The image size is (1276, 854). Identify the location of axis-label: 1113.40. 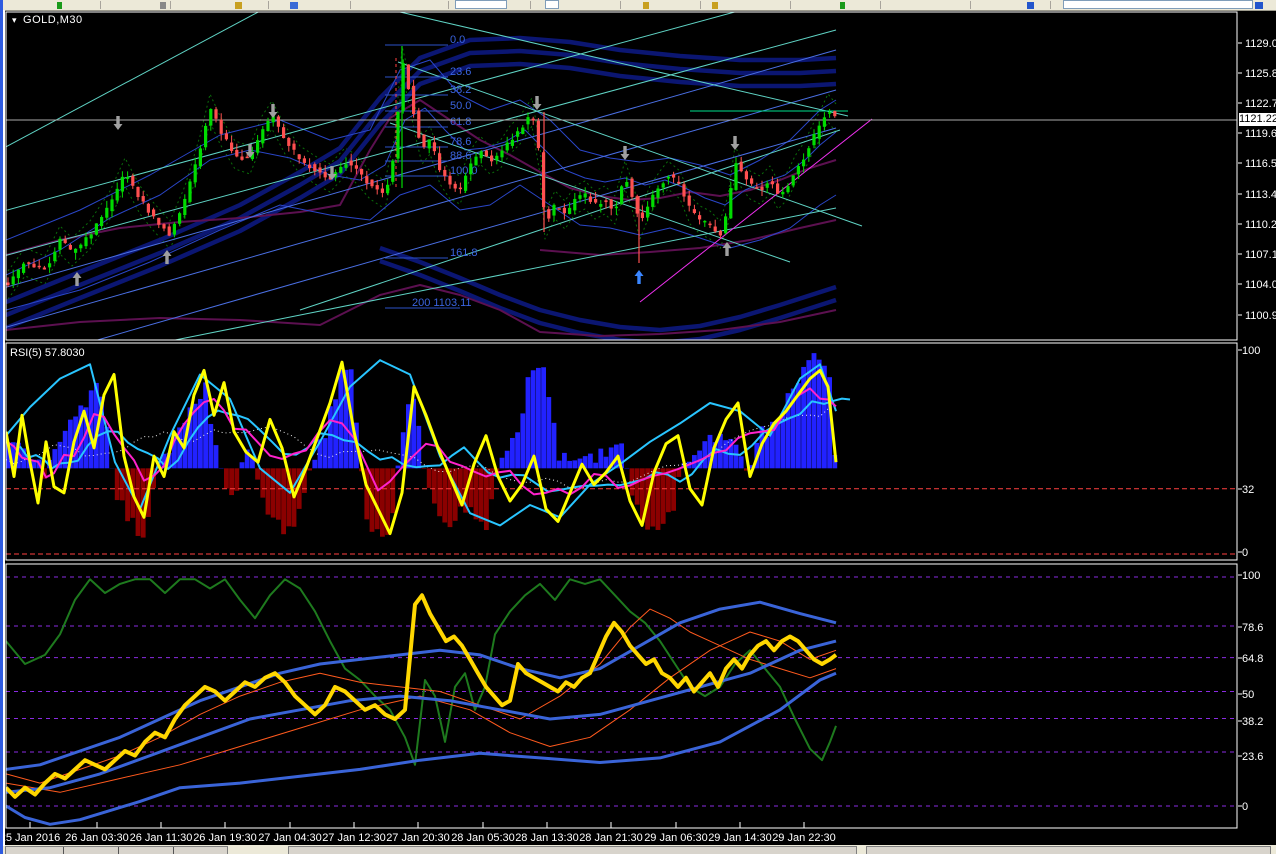
(1260, 195).